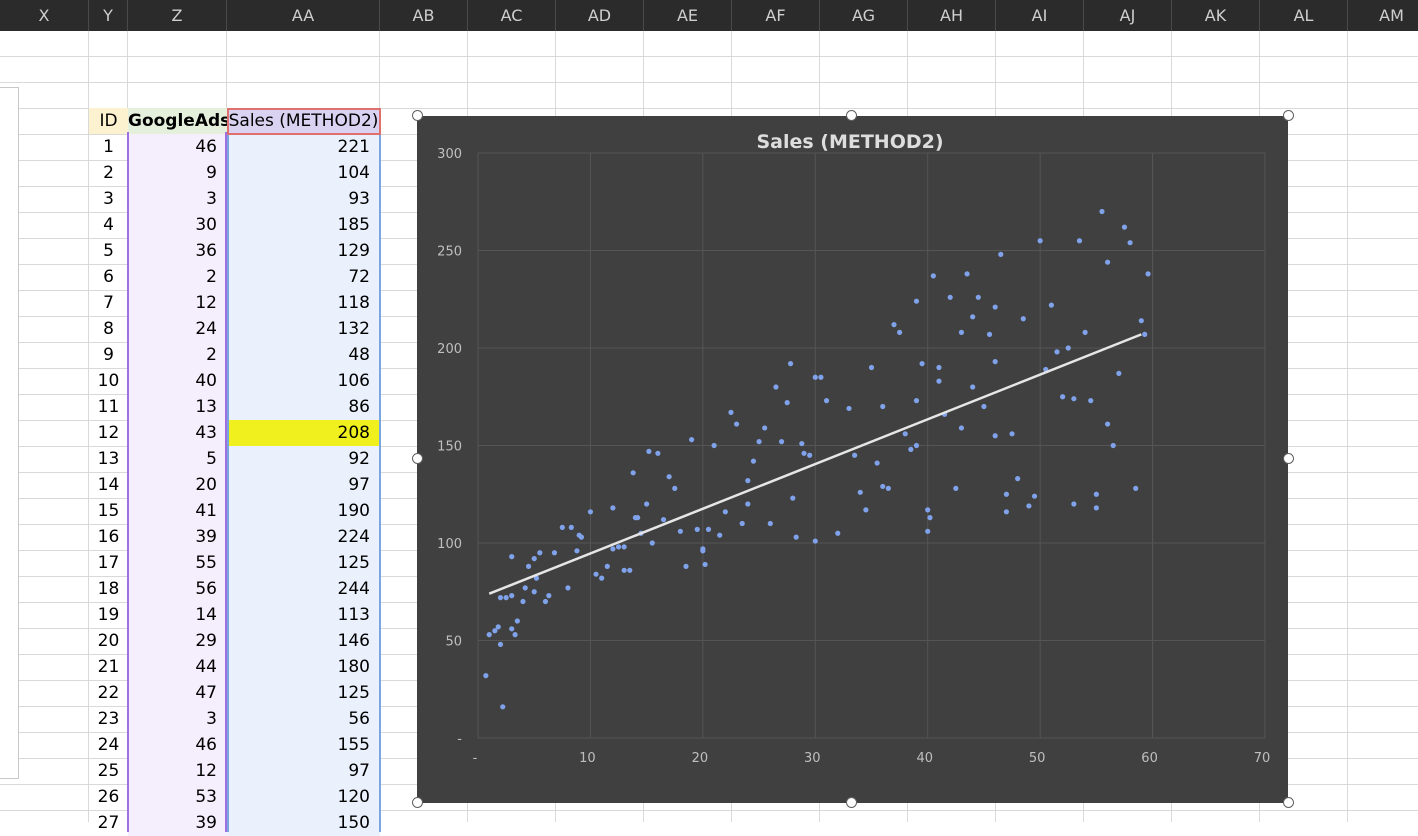  I want to click on header-sales: Sales (METHOD2), so click(303, 121).